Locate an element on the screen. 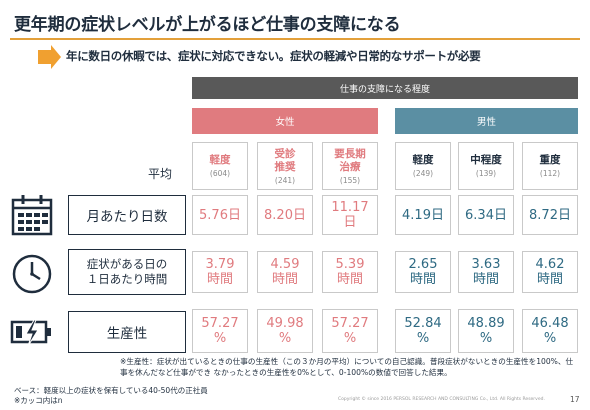 Image resolution: width=590 pixels, height=410 pixels. column-header-male-moderate: 中程度 (139) is located at coordinates (486, 166).